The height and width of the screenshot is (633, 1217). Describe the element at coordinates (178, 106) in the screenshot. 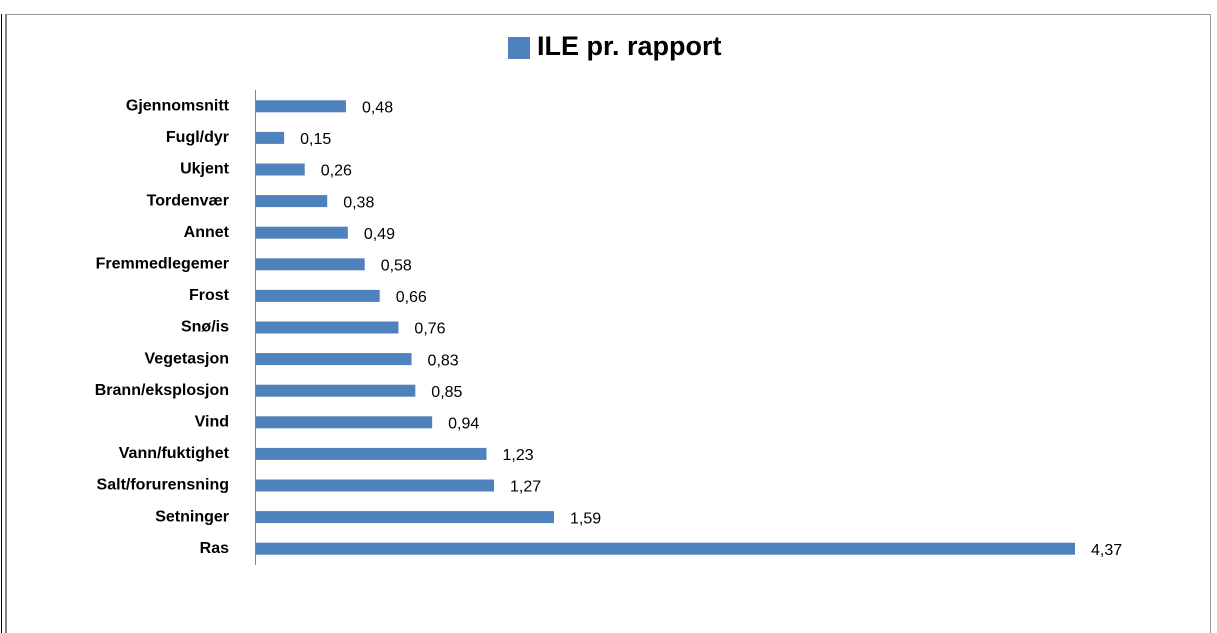

I see `y-tick-label: Gjennomsnitt` at that location.